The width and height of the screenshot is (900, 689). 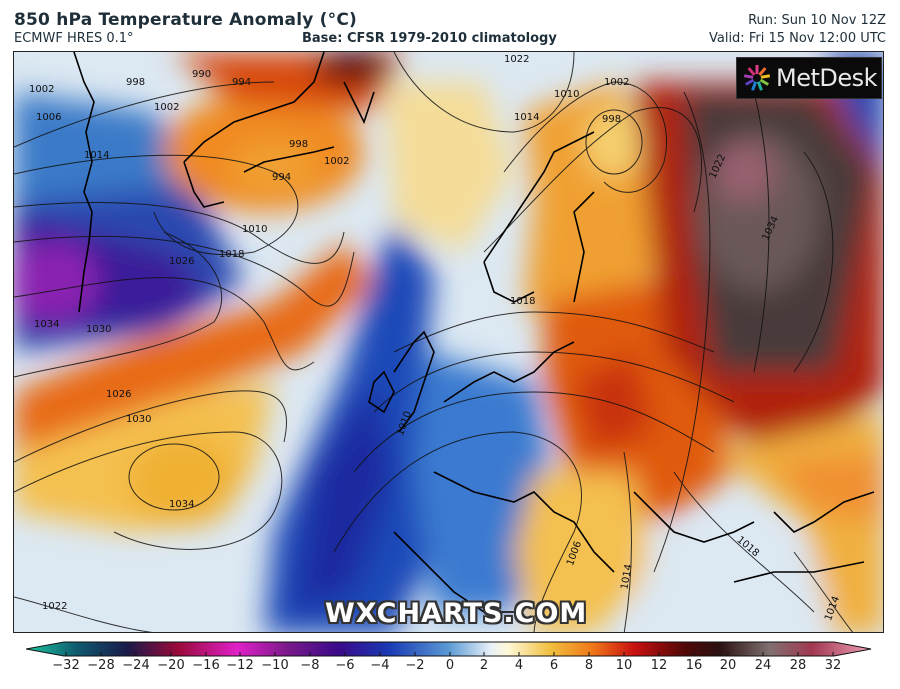 I want to click on colorbar-tick-label: −8, so click(x=310, y=665).